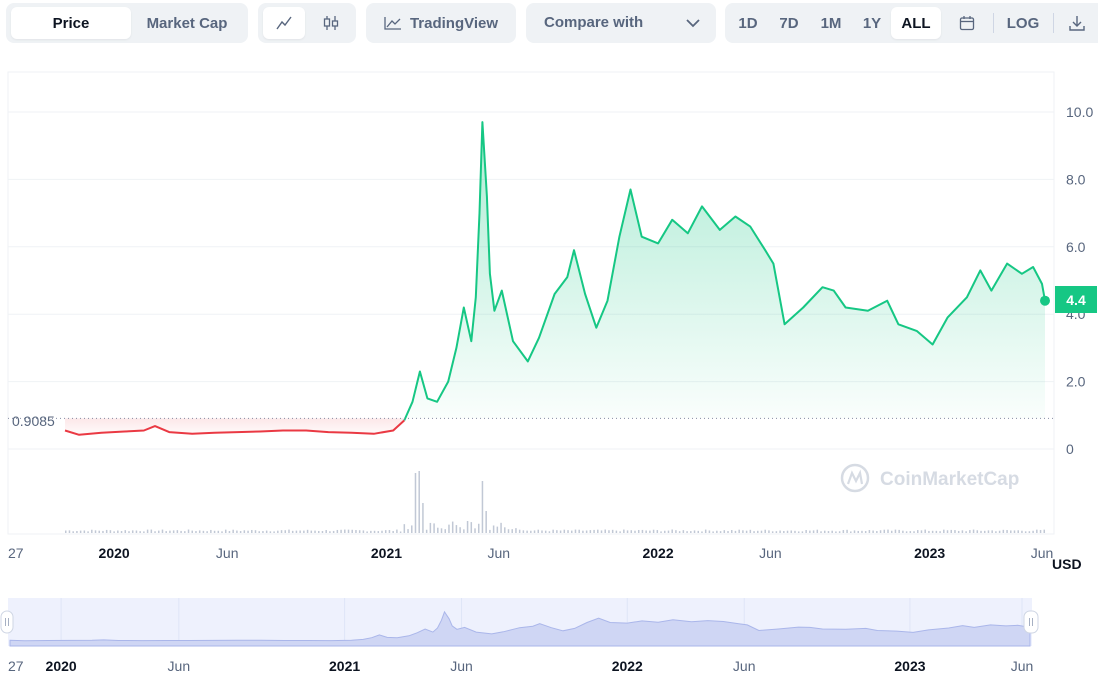 This screenshot has height=699, width=1098. I want to click on range-navigator: 27 2020 Jun 2021 Jun 2022 Jun 2023 Jun, so click(549, 645).